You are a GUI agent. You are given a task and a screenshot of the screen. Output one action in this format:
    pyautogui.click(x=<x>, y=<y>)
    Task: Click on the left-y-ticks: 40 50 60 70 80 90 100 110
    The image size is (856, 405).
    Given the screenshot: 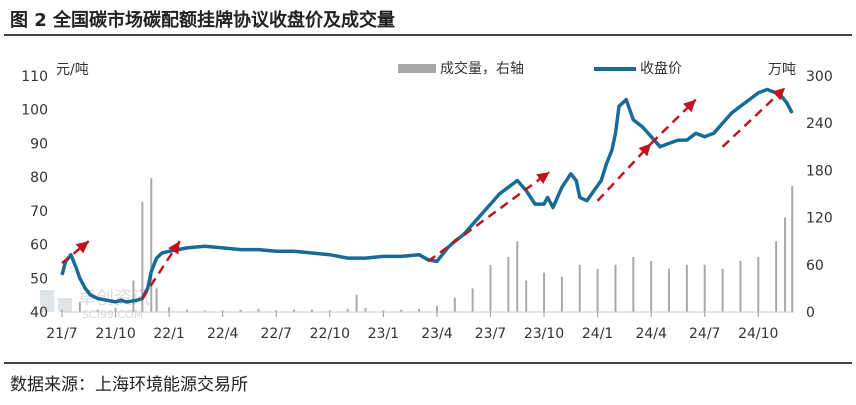 What is the action you would take?
    pyautogui.click(x=34, y=195)
    